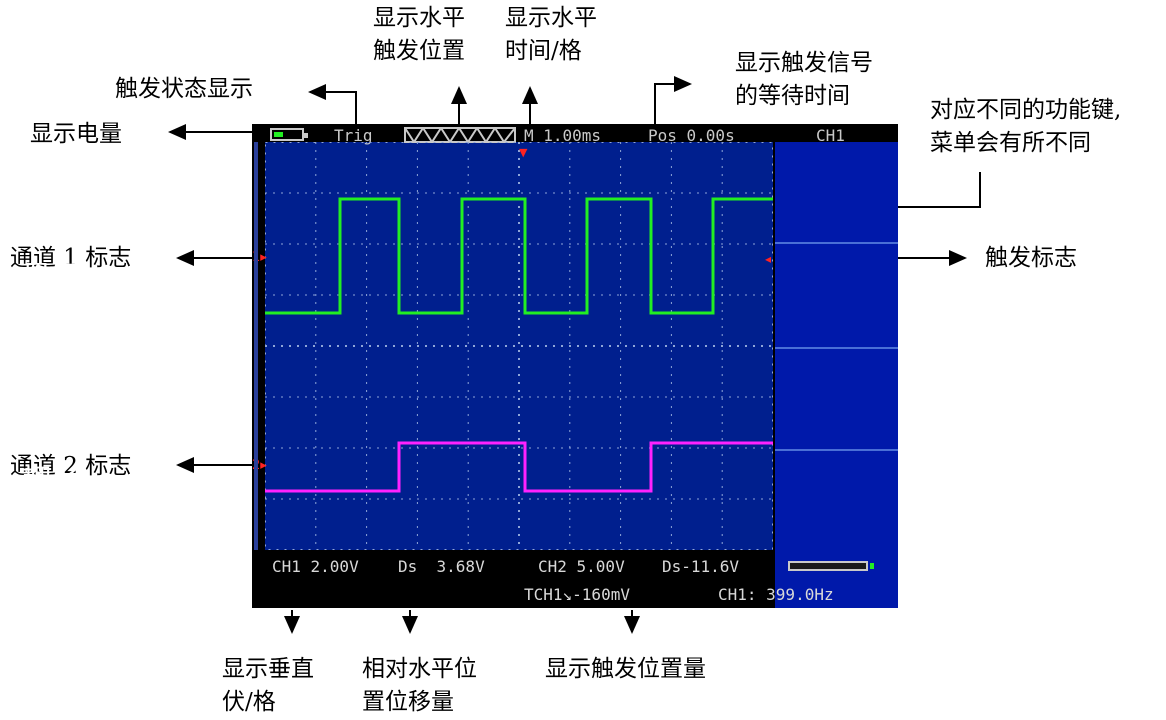 Image resolution: width=1166 pixels, height=720 pixels. What do you see at coordinates (184, 89) in the screenshot?
I see `callout-trigger-status: 触发状态显示` at bounding box center [184, 89].